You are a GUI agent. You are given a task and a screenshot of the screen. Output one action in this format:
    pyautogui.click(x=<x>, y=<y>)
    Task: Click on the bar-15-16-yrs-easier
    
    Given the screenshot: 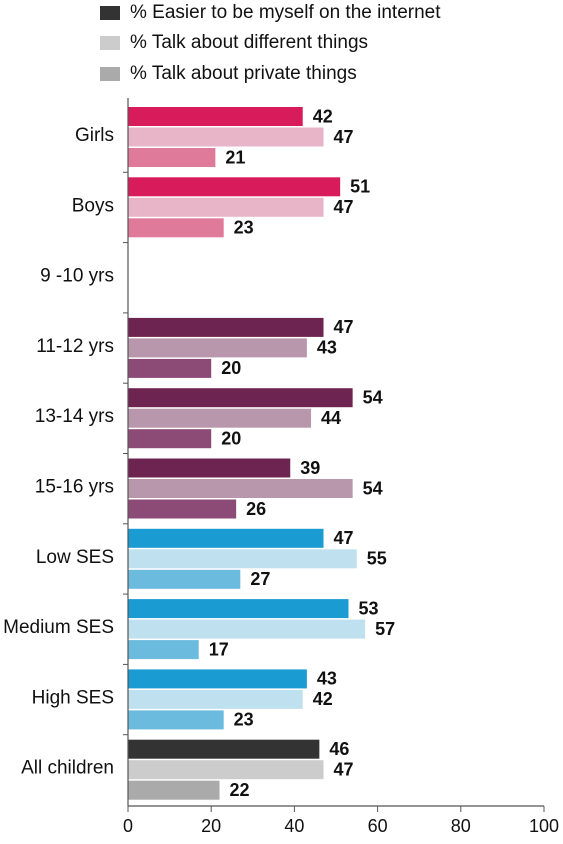 What is the action you would take?
    pyautogui.click(x=209, y=468)
    